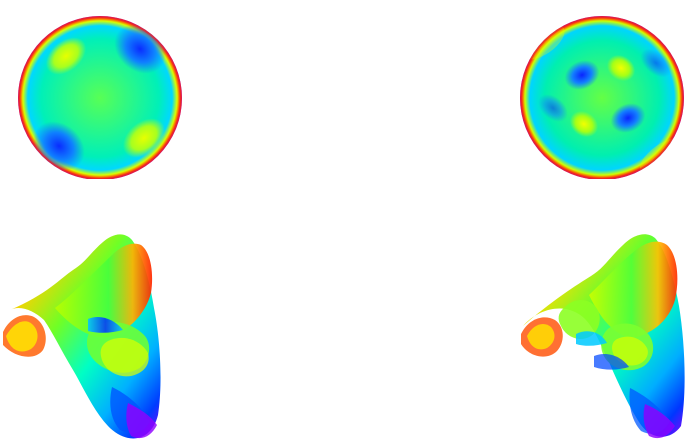 The height and width of the screenshot is (445, 686). I want to click on surface-plot-lower-mode-graphic, so click(82, 336).